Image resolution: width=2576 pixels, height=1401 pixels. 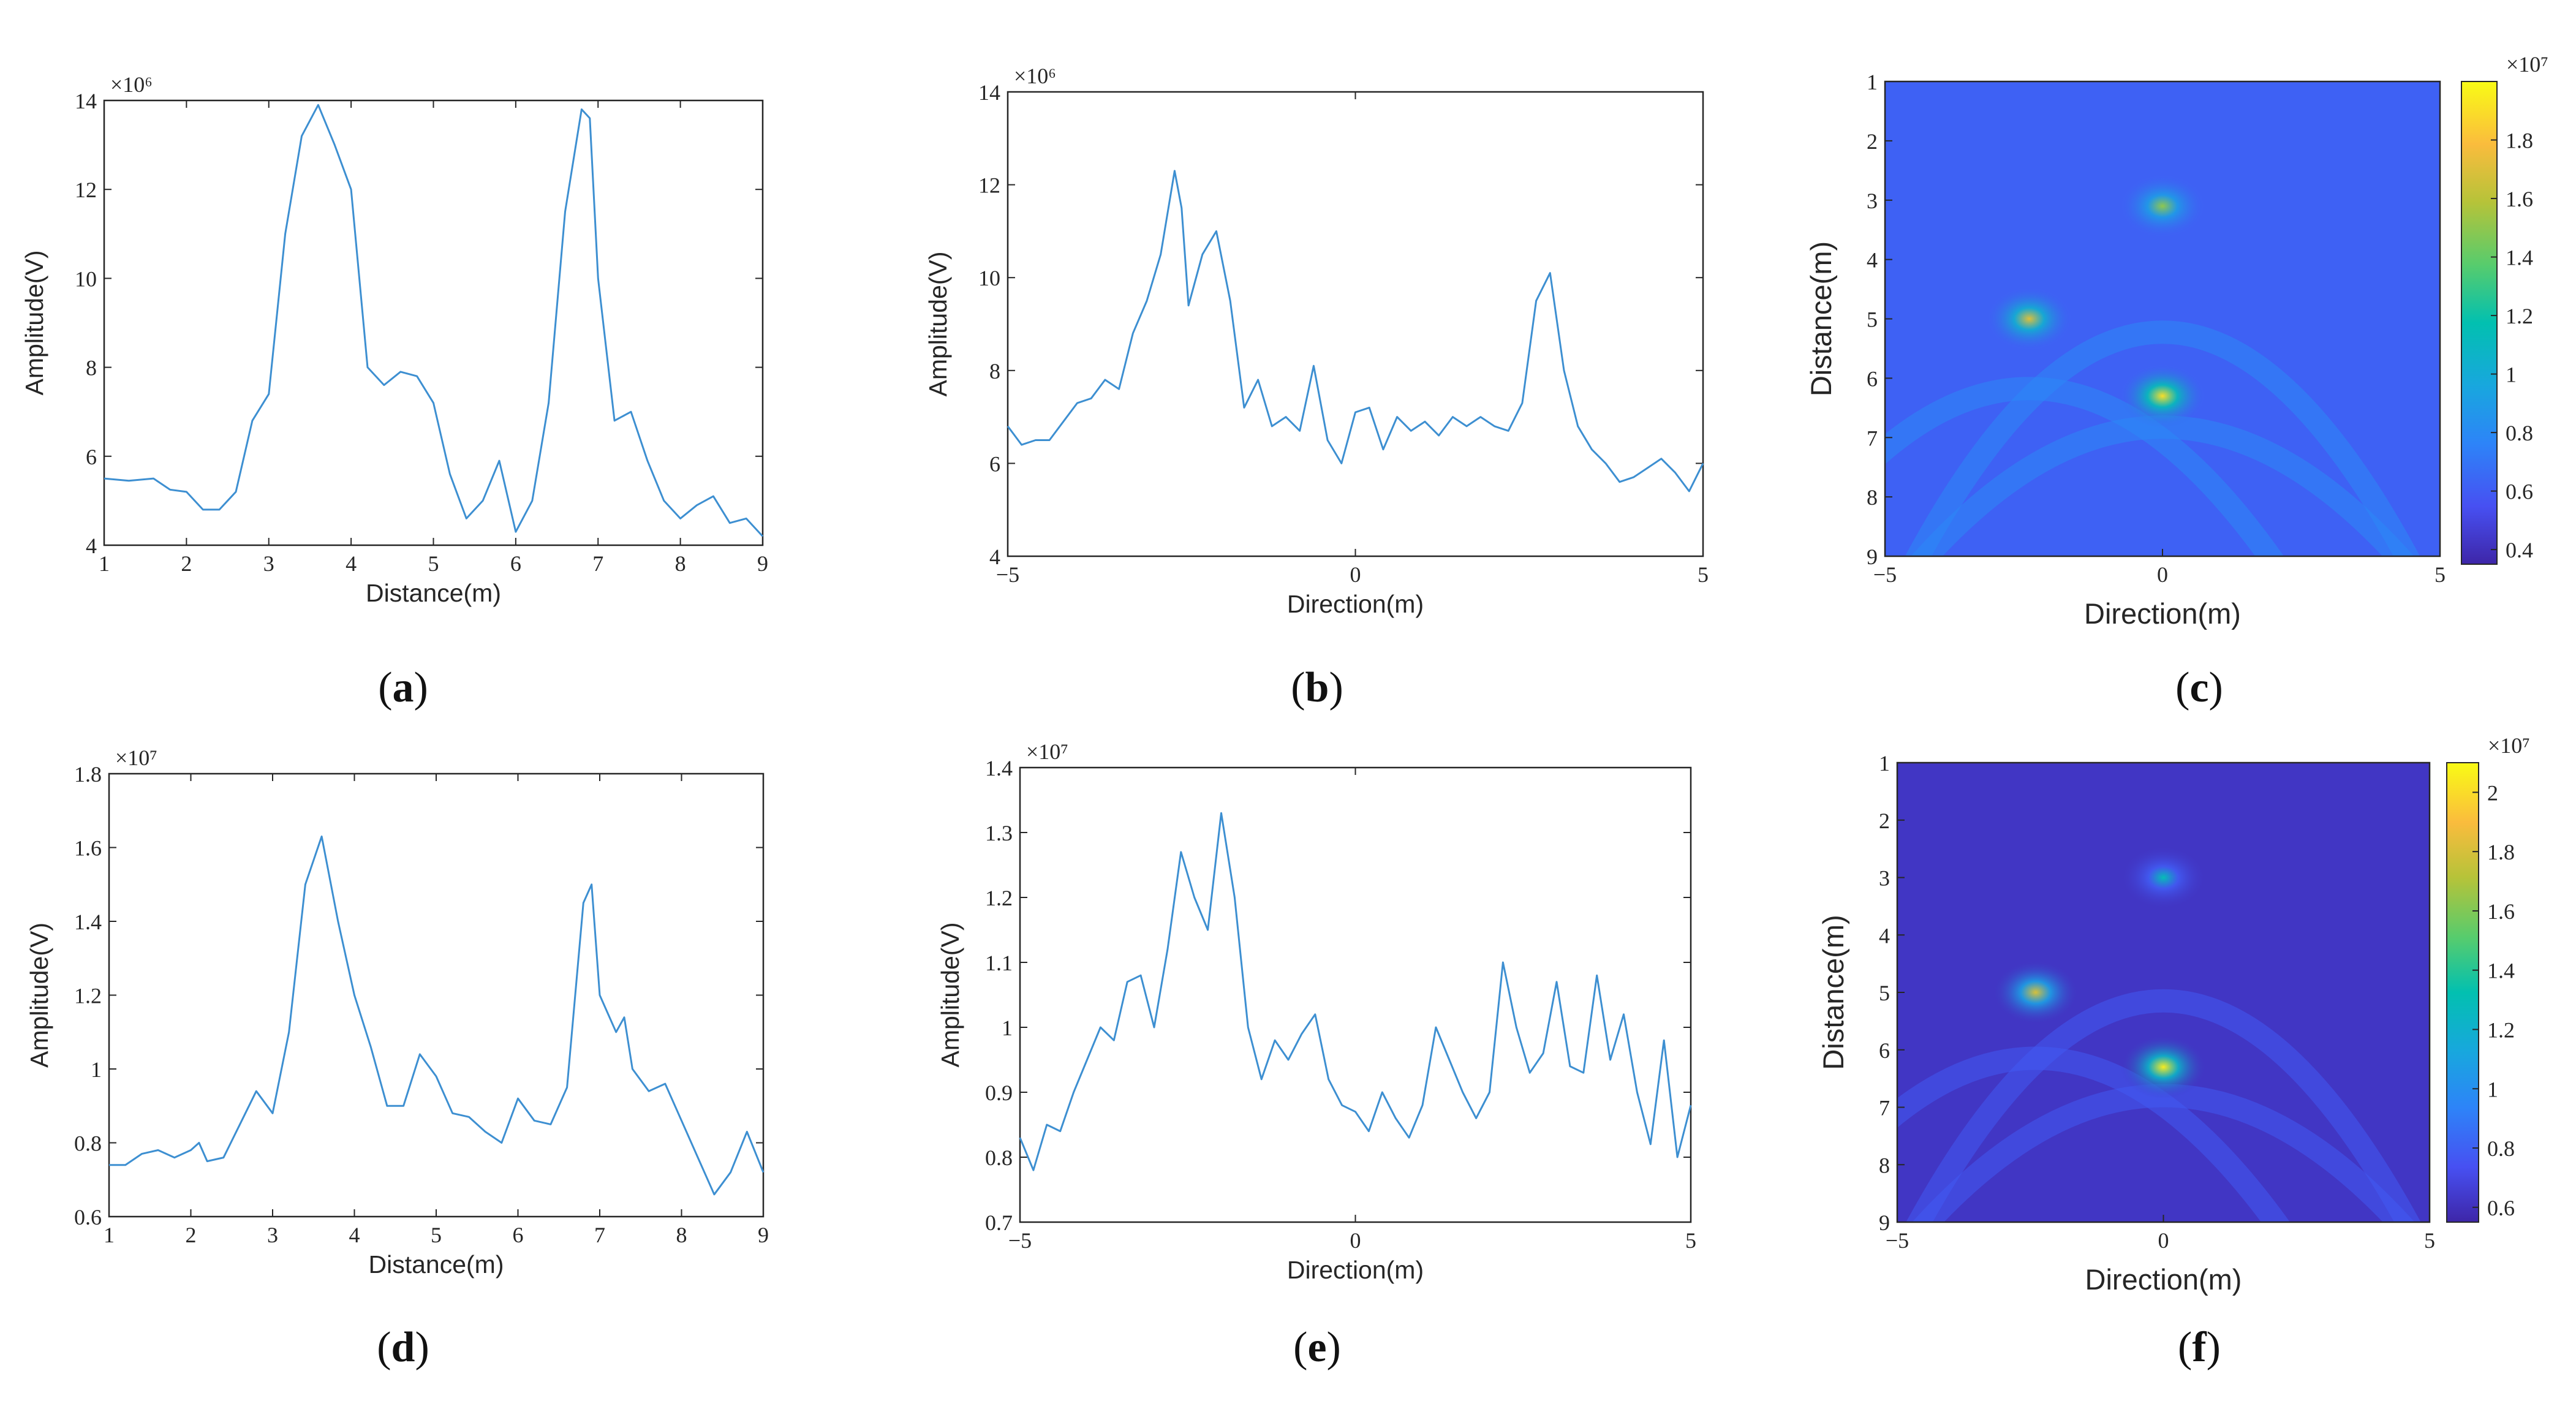 I want to click on panel-label-b: (b), so click(x=1317, y=687).